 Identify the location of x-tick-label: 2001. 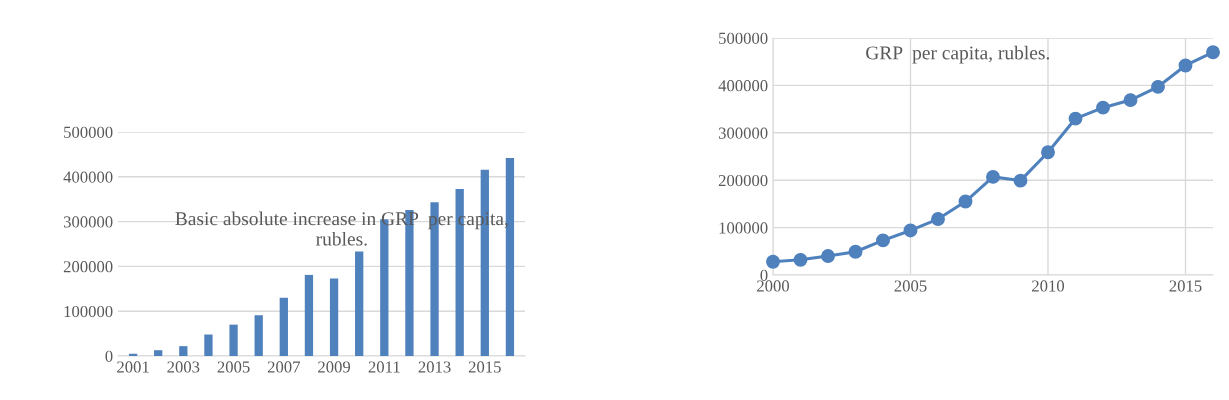
(133, 367).